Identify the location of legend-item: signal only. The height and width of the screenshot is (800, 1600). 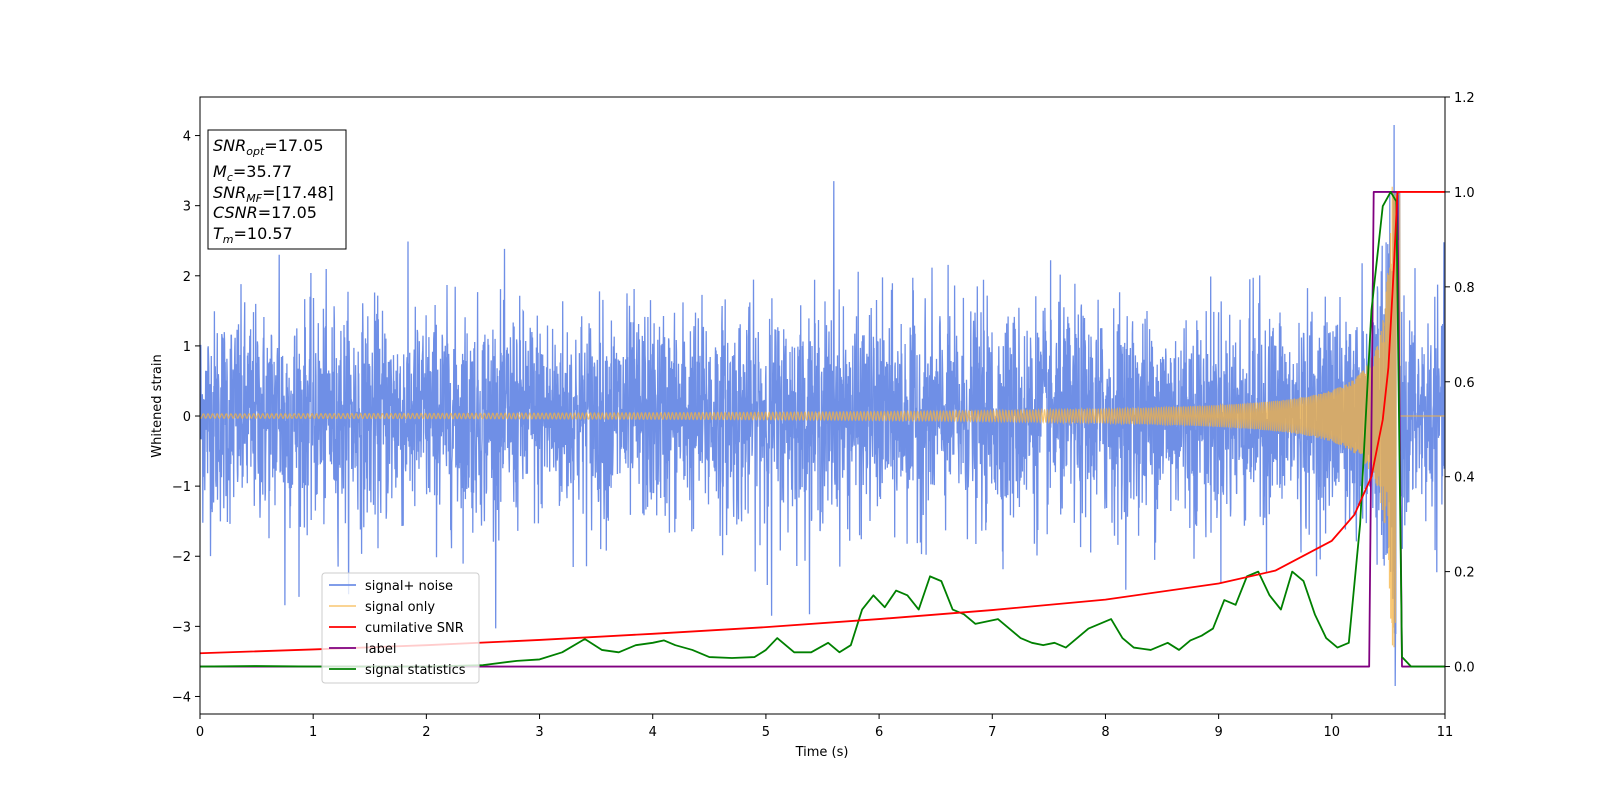
(400, 607).